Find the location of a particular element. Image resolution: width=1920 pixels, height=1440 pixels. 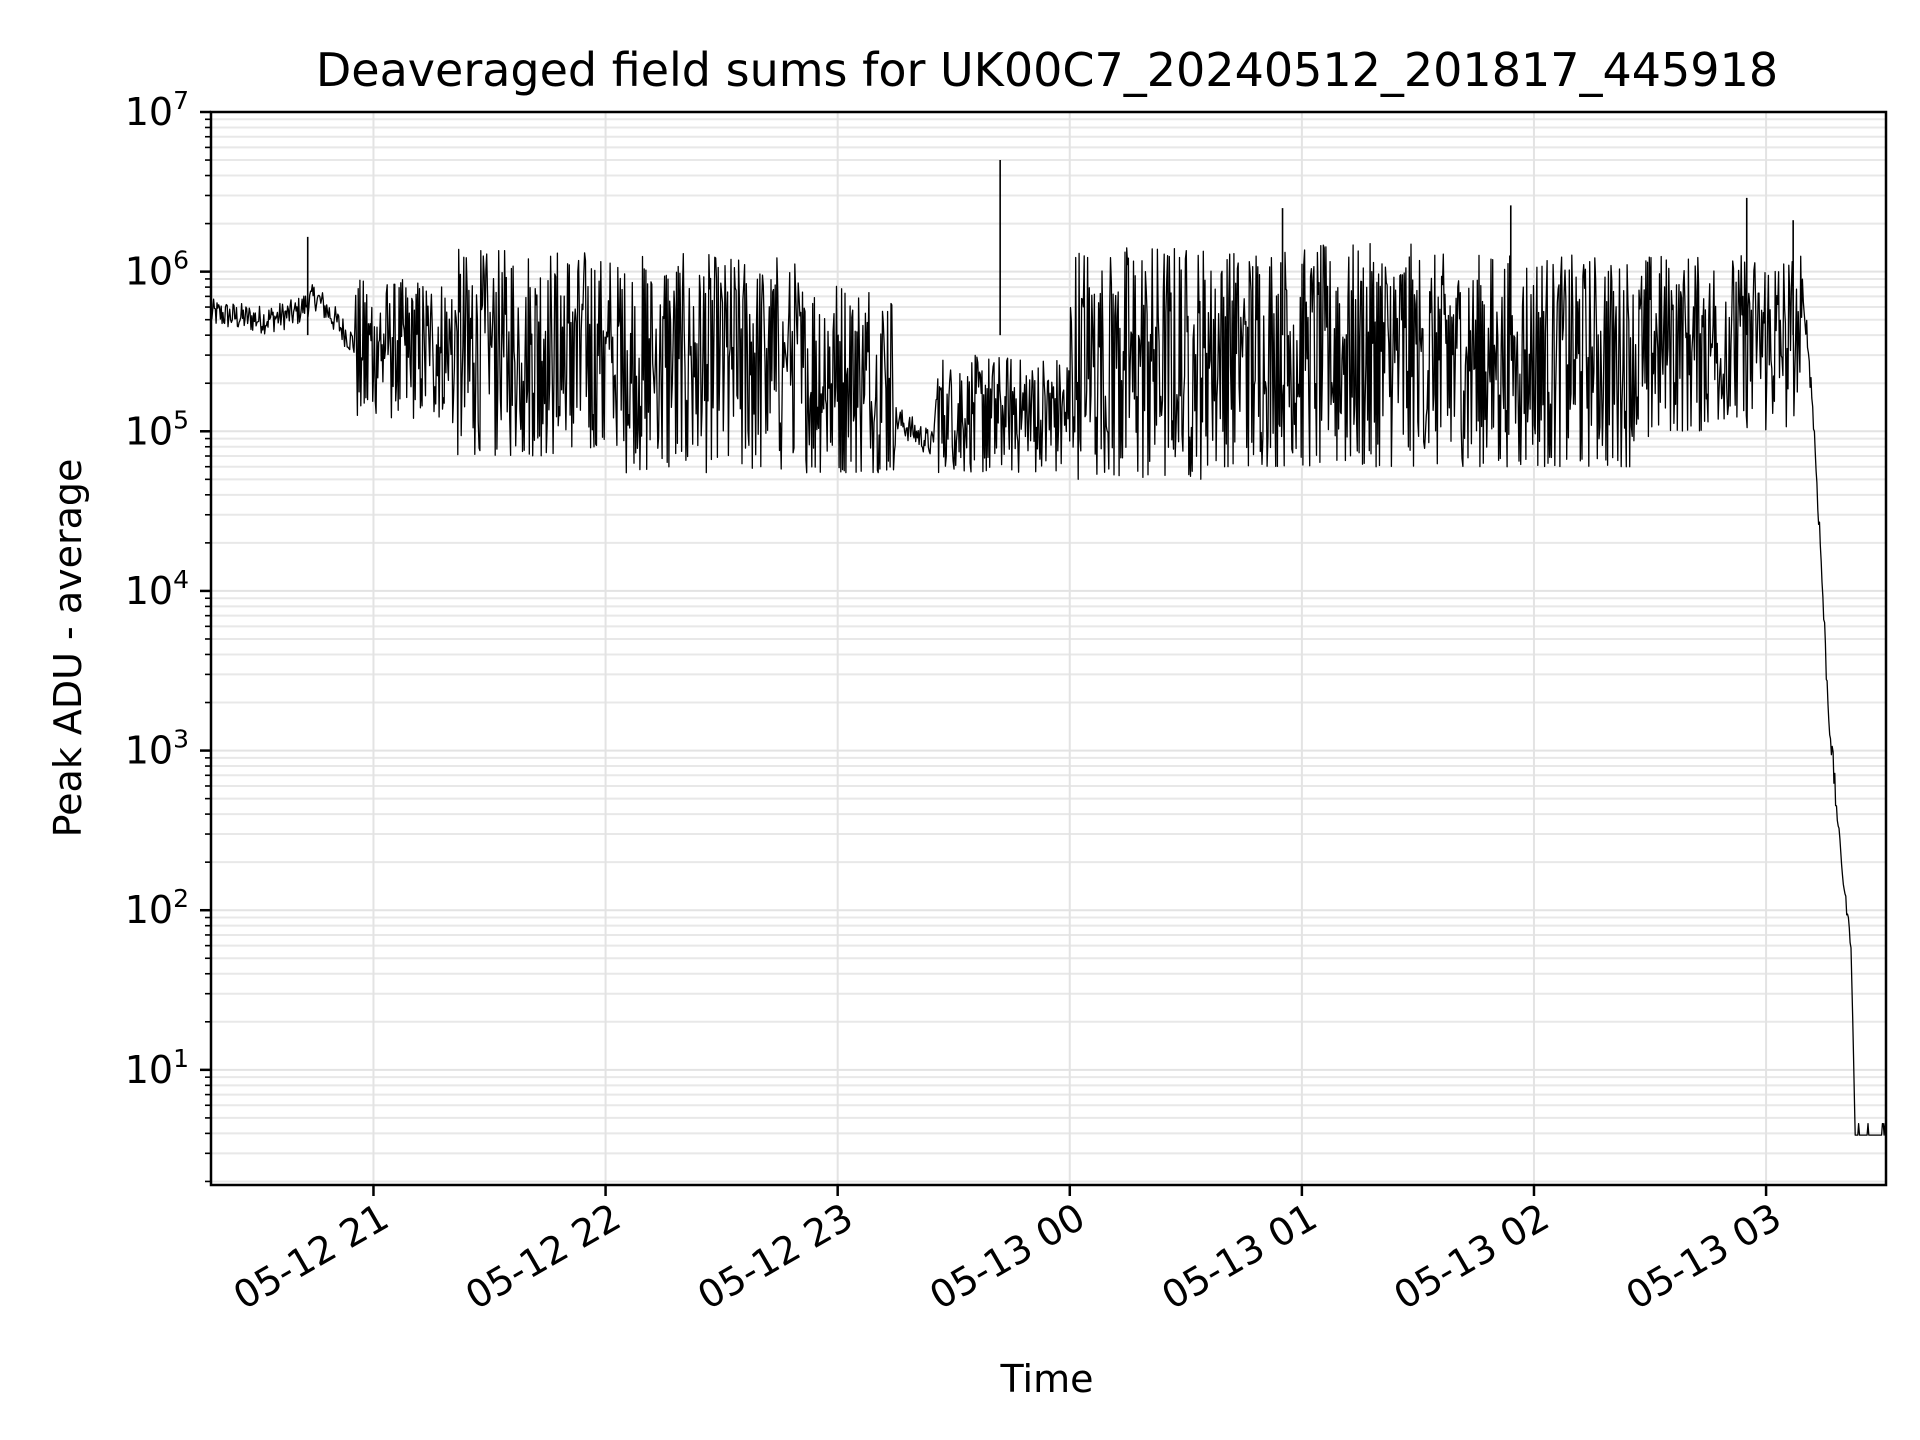

y-tick-label: 102 is located at coordinates (157, 908).